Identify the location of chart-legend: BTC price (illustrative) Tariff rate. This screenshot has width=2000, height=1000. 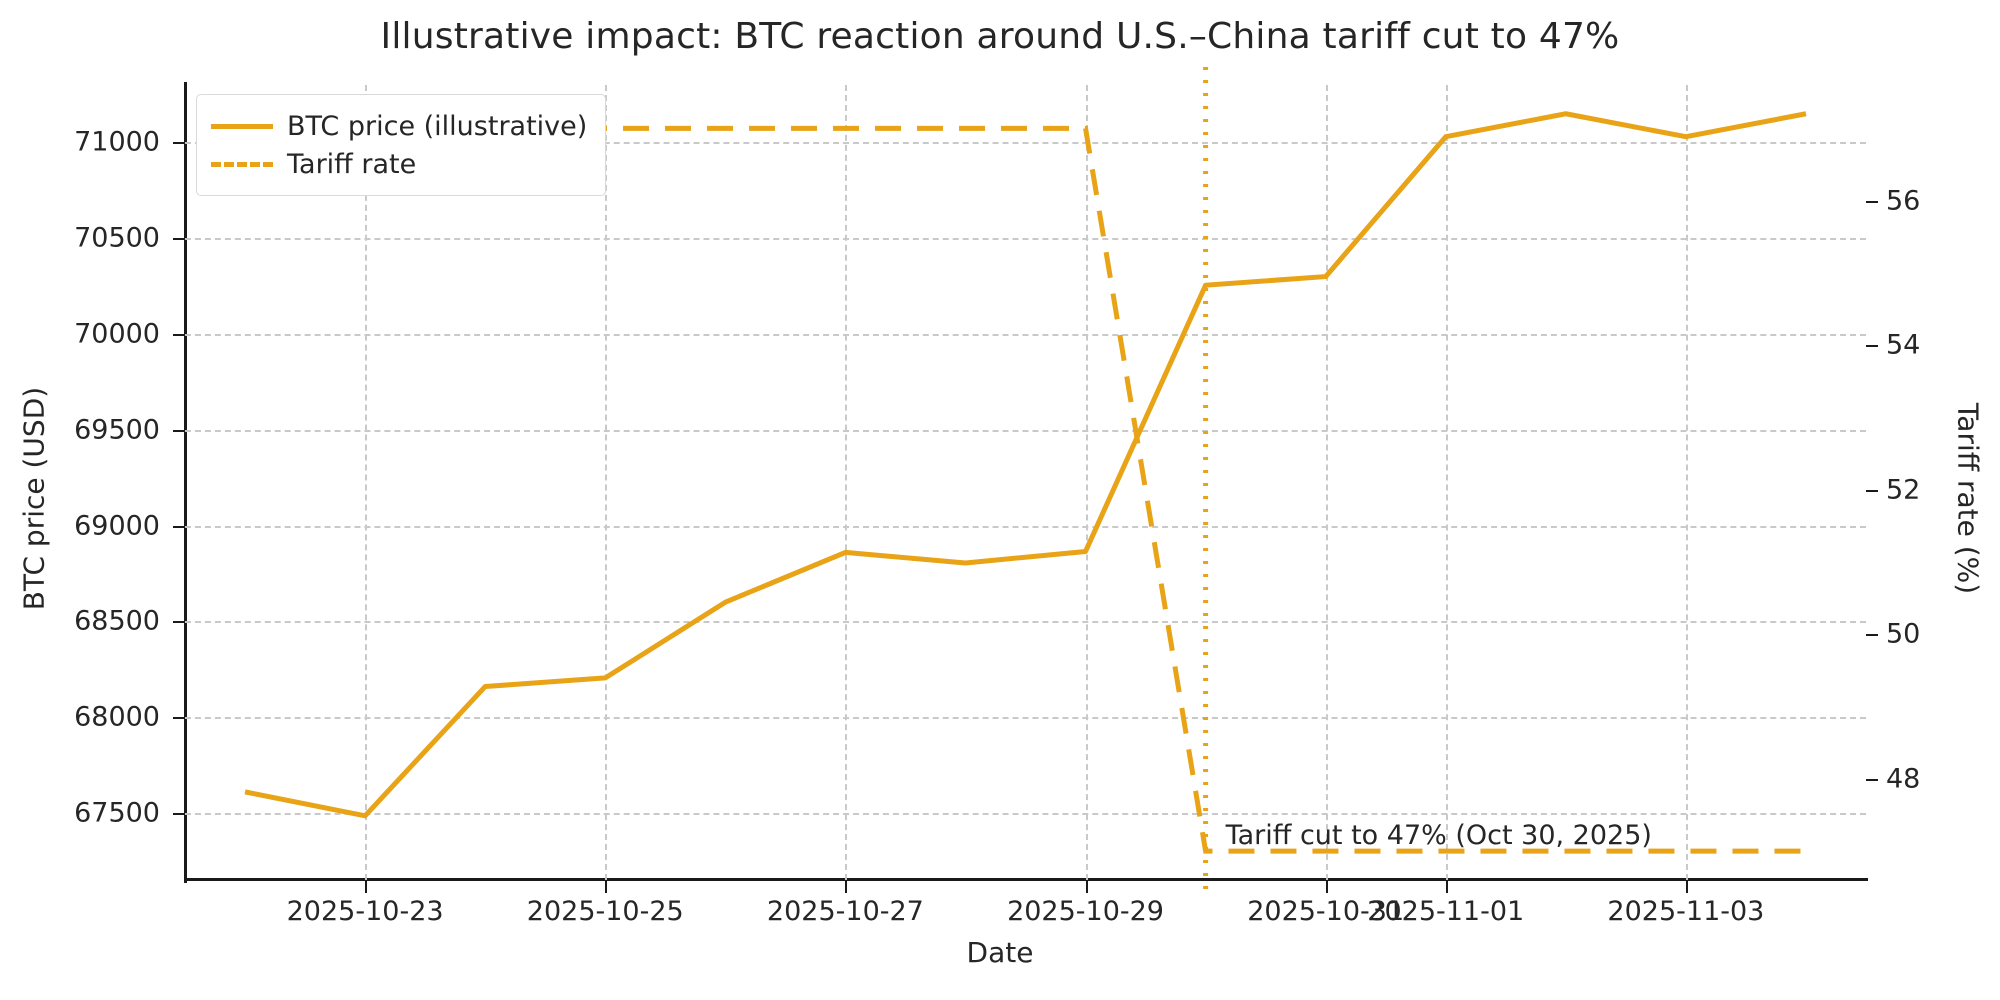
(401, 145).